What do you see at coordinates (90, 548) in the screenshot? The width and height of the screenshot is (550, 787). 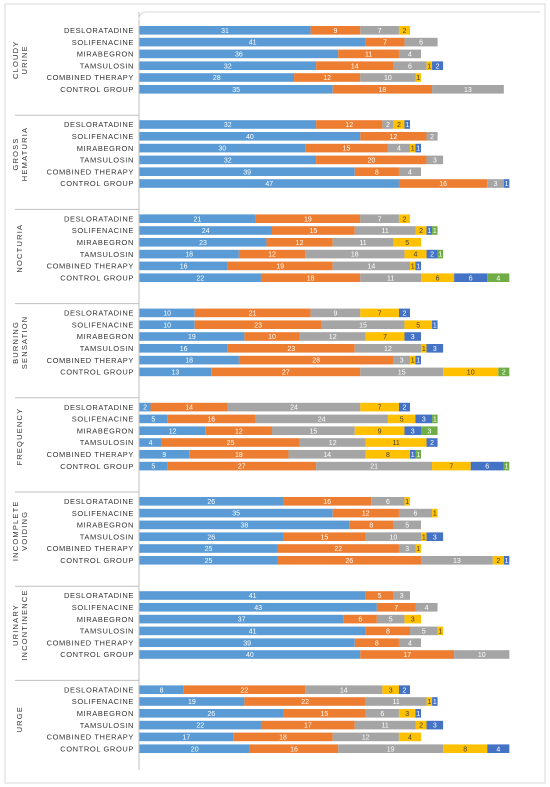 I see `category-label: COMBINED THERAPY` at bounding box center [90, 548].